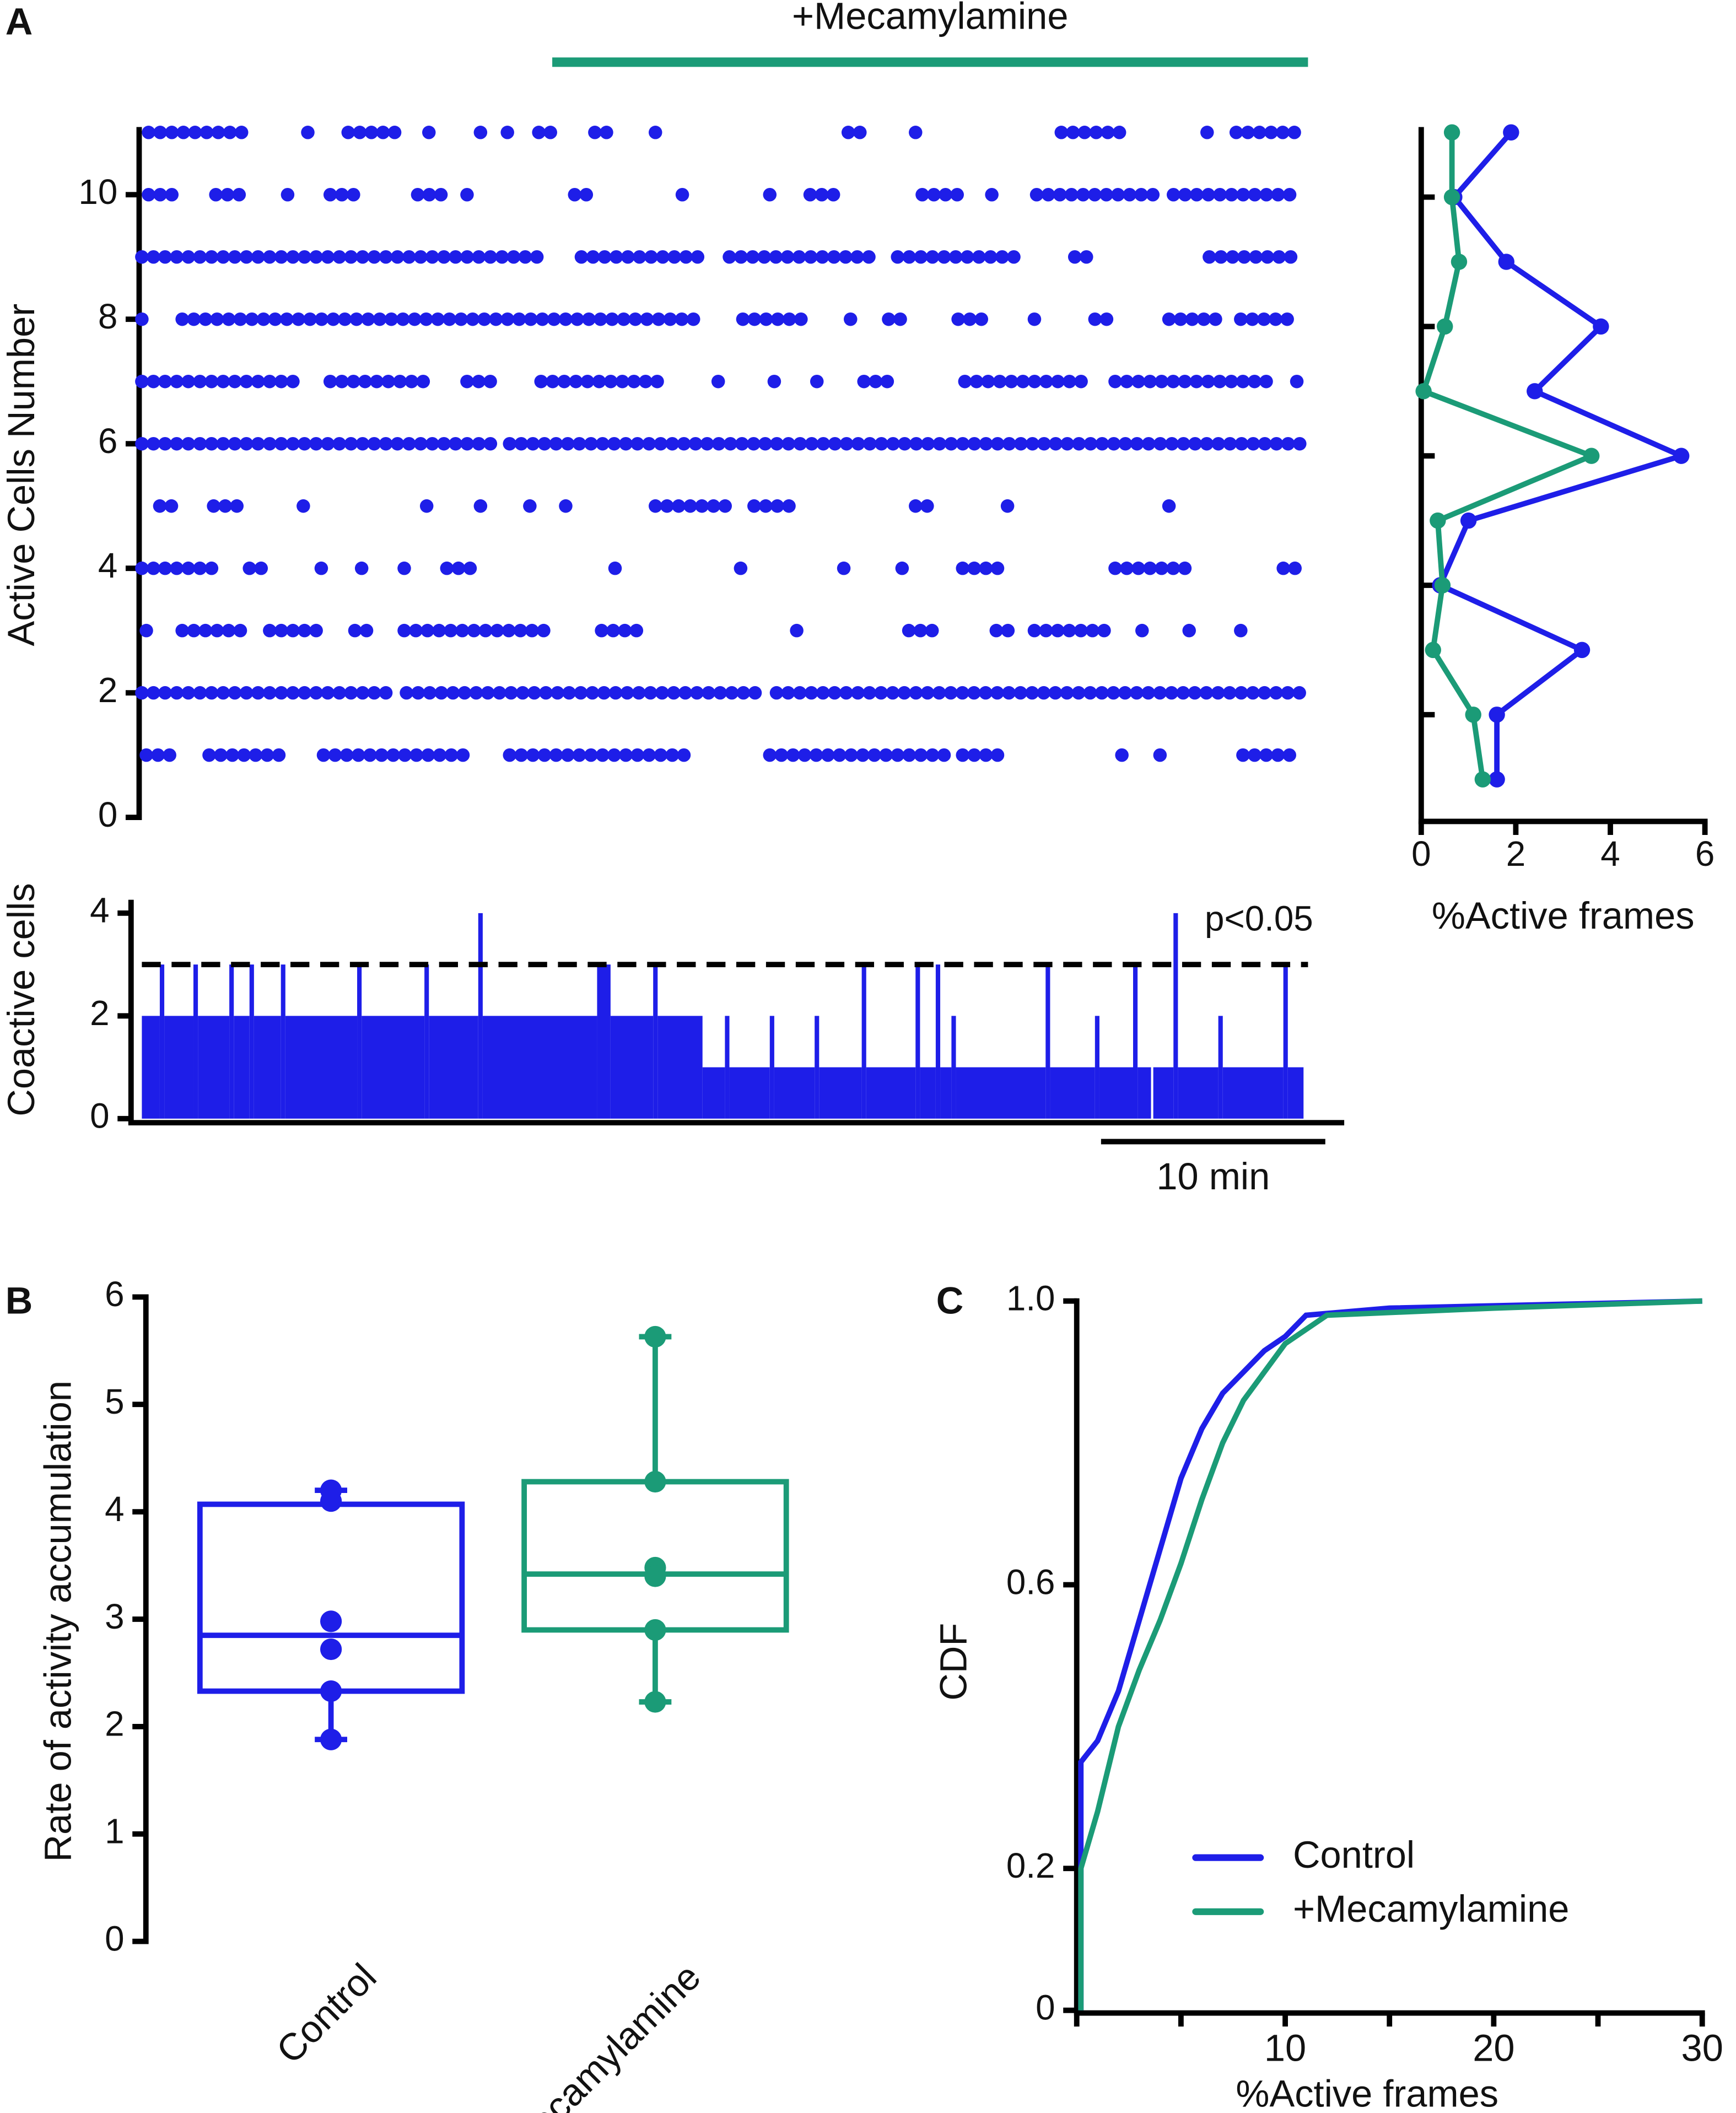 The image size is (1736, 2113). I want to click on y-tick-label: 1.0, so click(1030, 1299).